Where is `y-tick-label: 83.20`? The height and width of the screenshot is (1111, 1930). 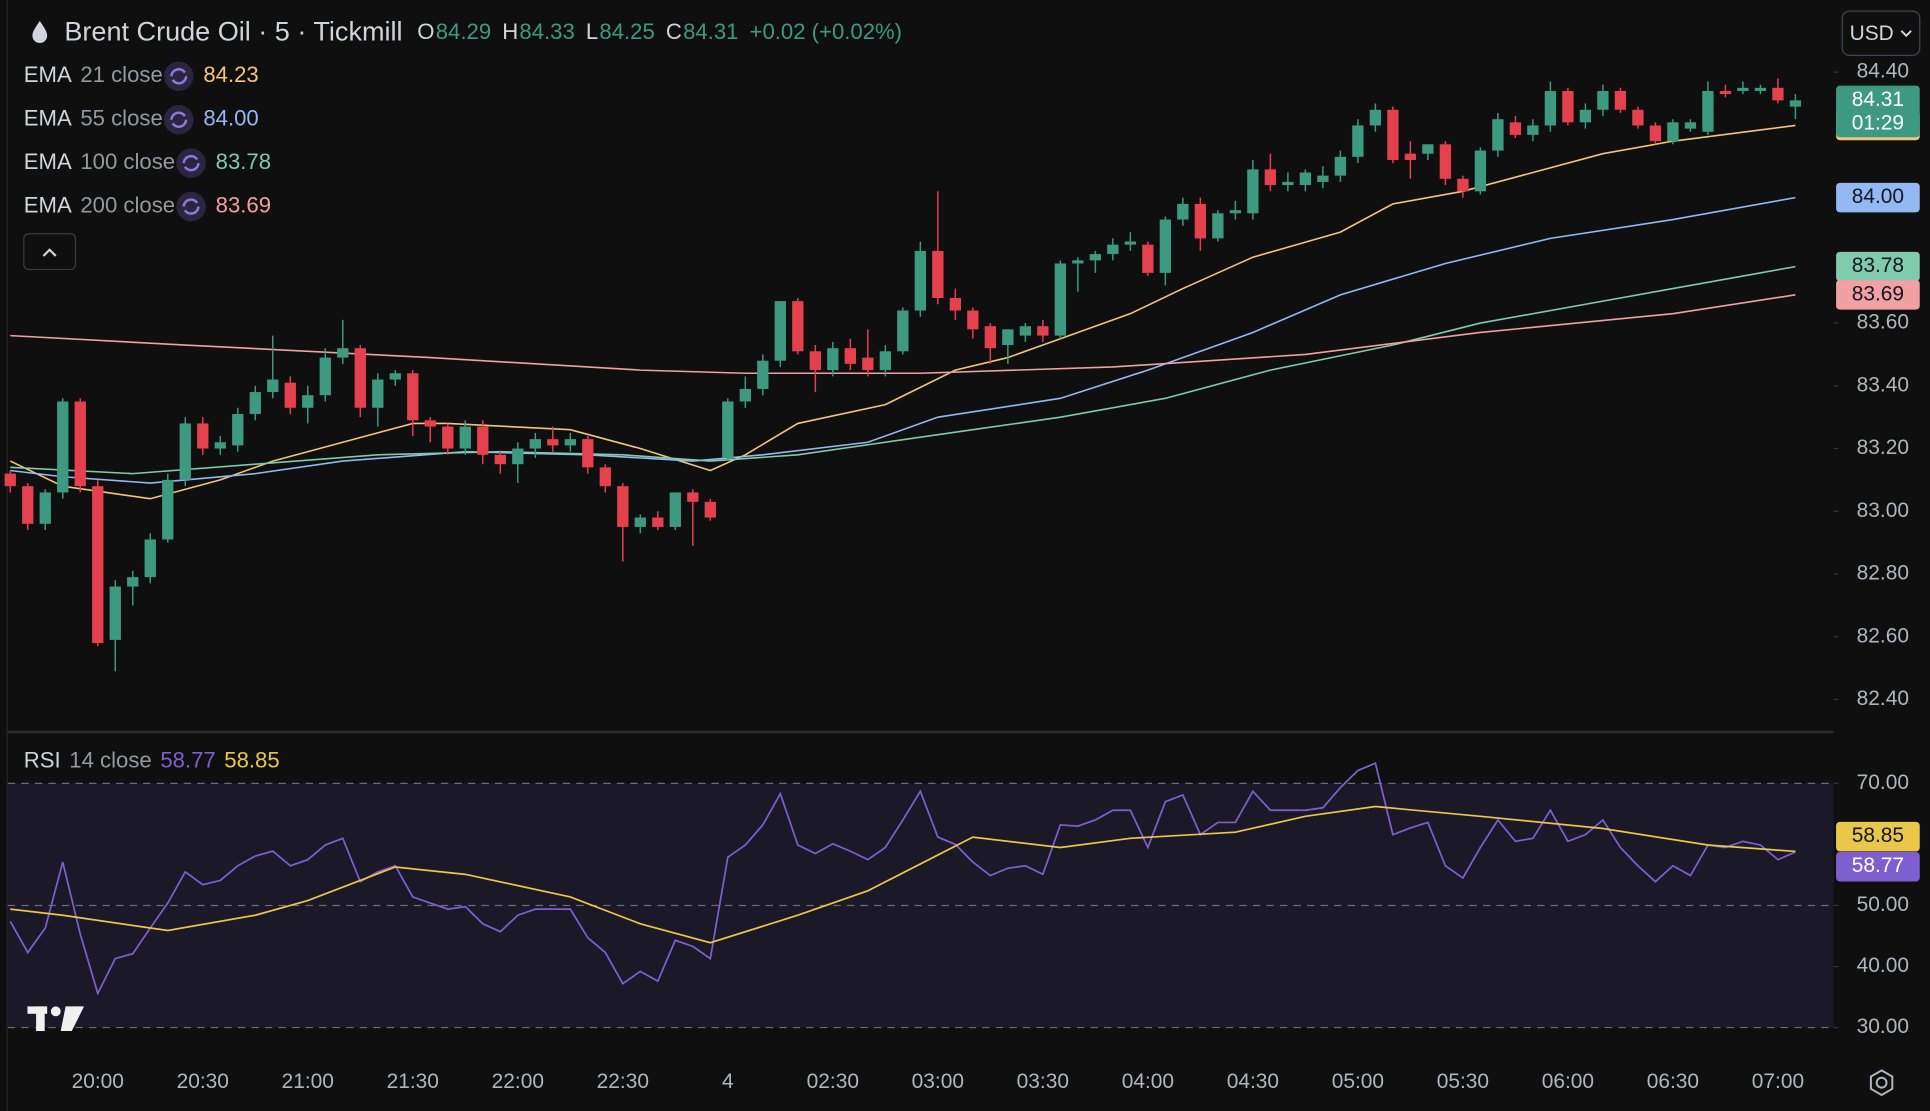 y-tick-label: 83.20 is located at coordinates (1883, 447).